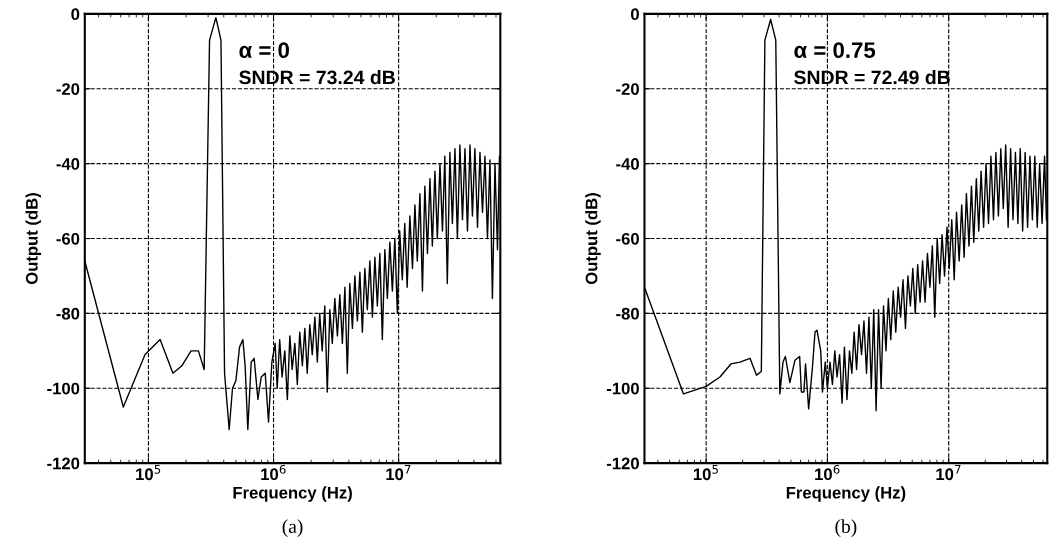 The image size is (1060, 556). I want to click on text: (b), so click(846, 528).